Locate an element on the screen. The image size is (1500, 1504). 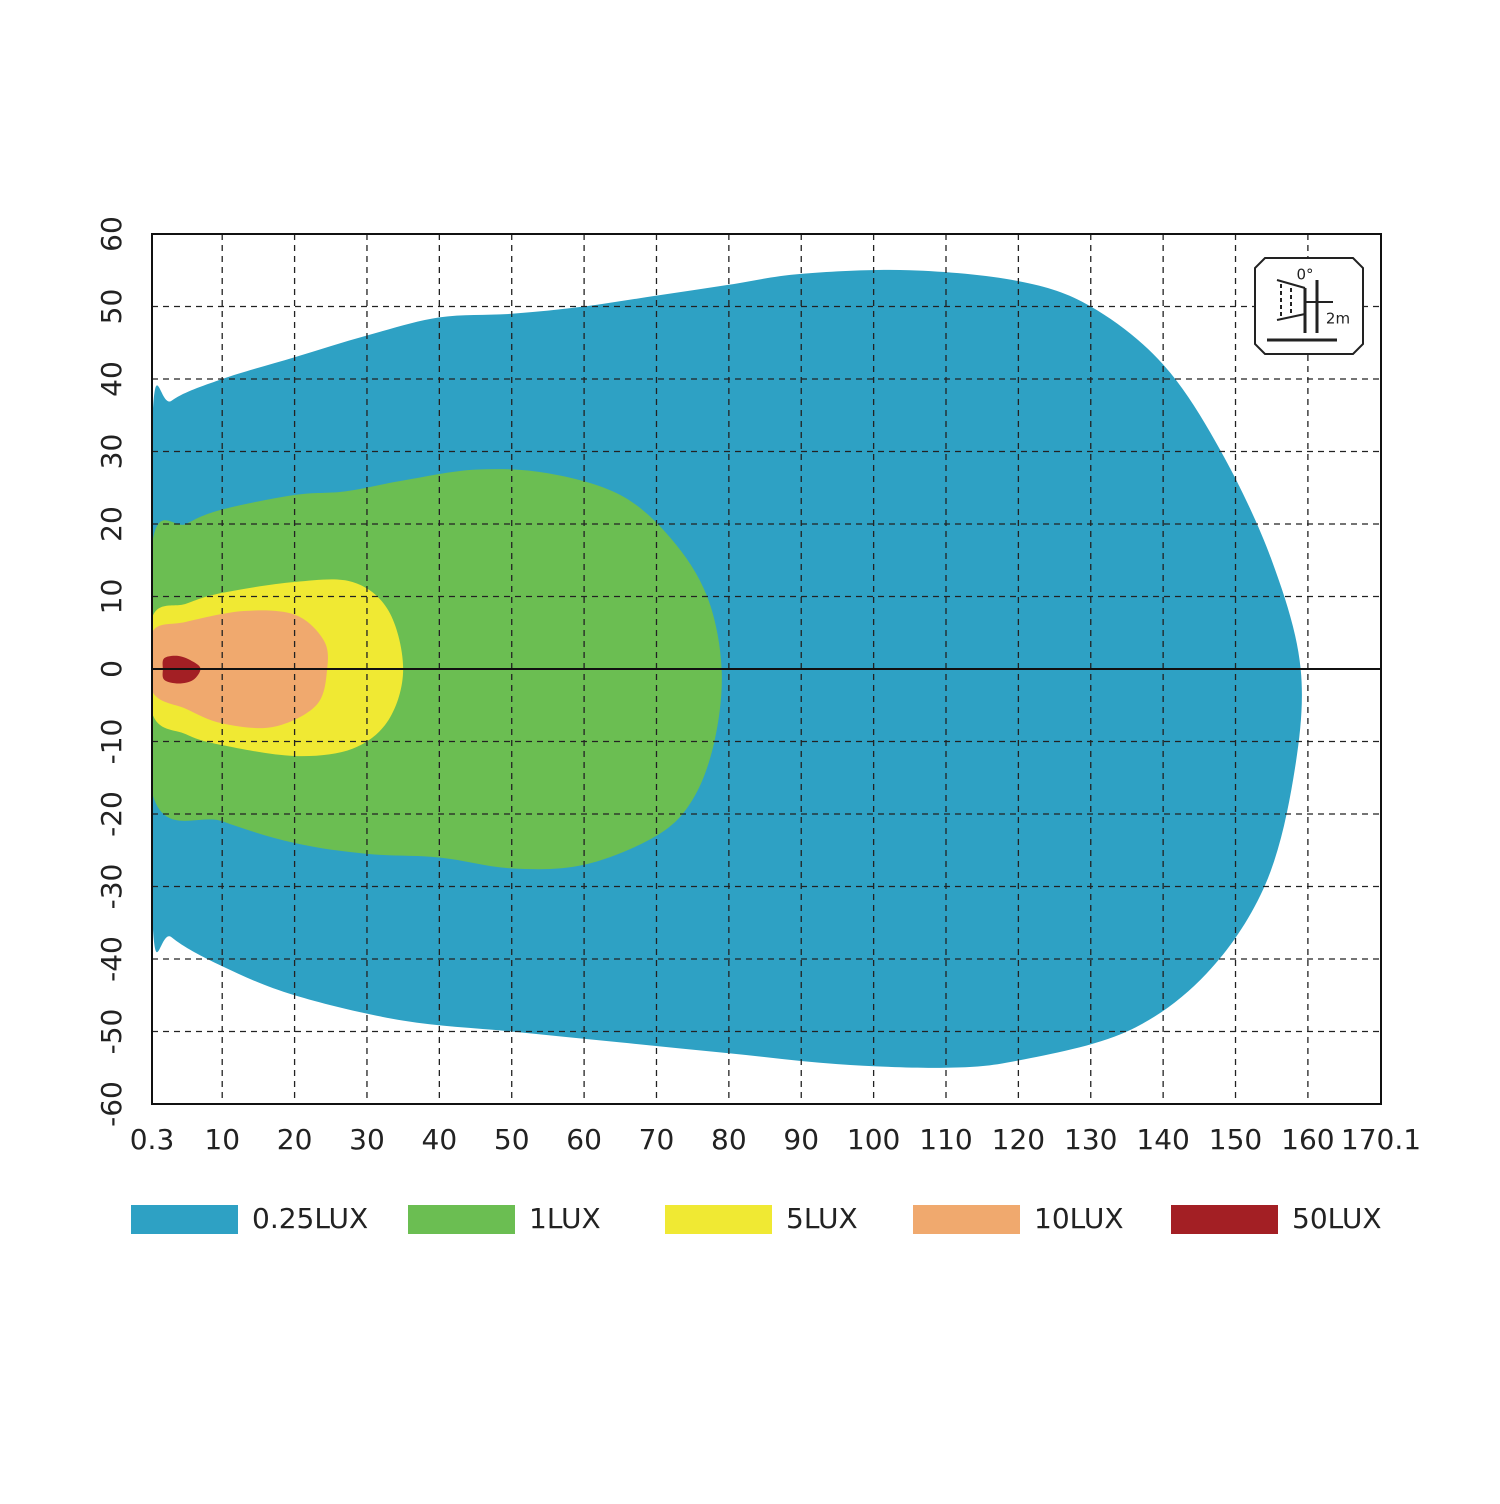
y-tick-label: -40 is located at coordinates (111, 959).